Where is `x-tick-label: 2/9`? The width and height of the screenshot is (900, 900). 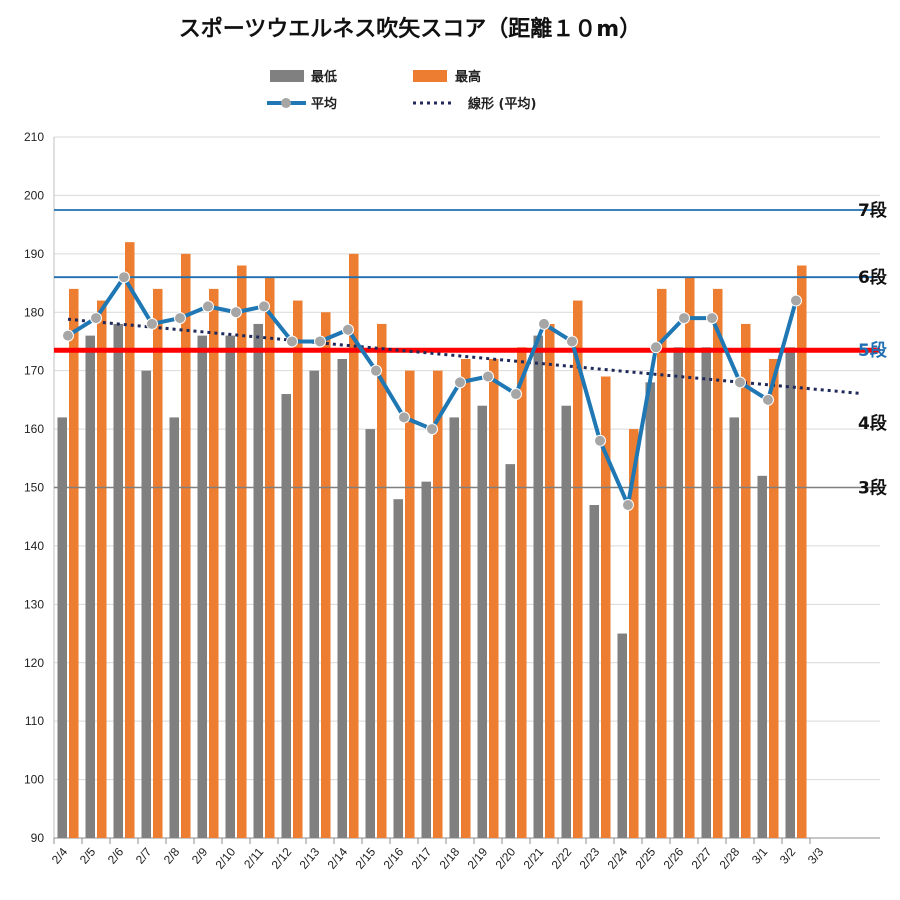
x-tick-label: 2/9 is located at coordinates (200, 856).